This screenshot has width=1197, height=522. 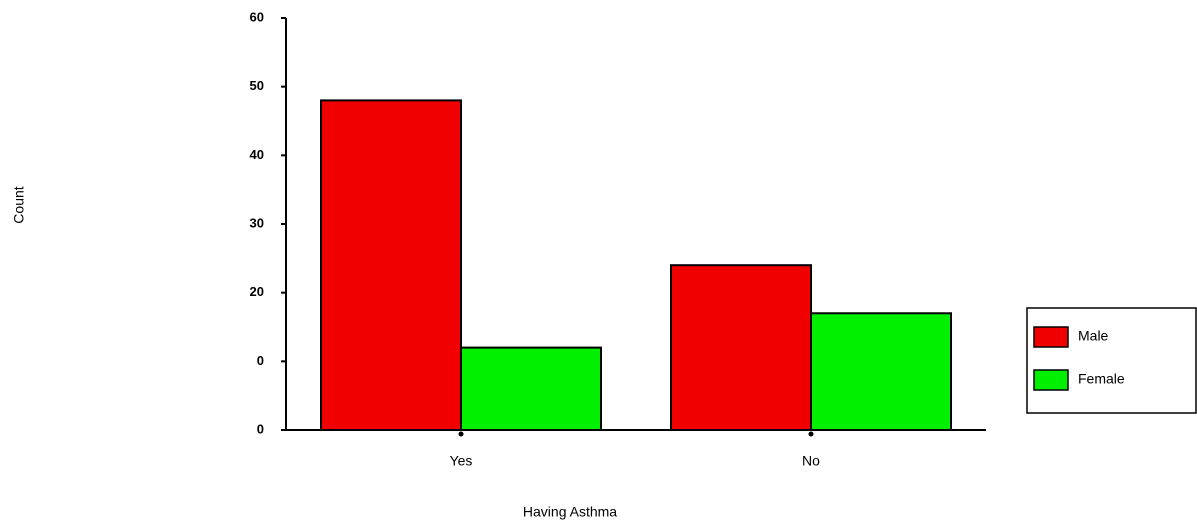 I want to click on y-tick-label: 30, so click(x=257, y=222).